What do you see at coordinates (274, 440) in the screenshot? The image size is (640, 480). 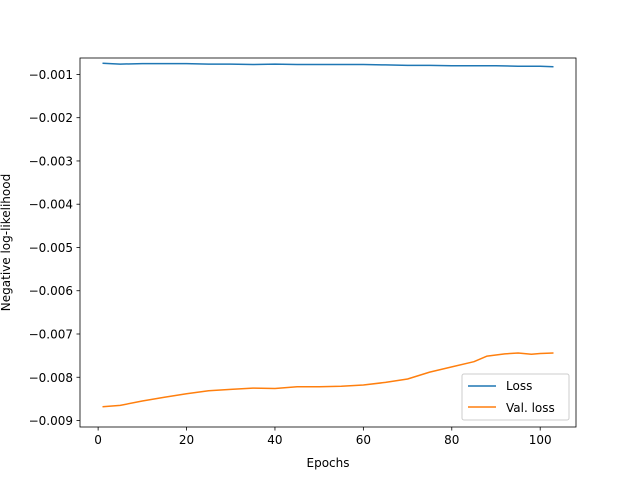 I see `x-tick-label: 40` at bounding box center [274, 440].